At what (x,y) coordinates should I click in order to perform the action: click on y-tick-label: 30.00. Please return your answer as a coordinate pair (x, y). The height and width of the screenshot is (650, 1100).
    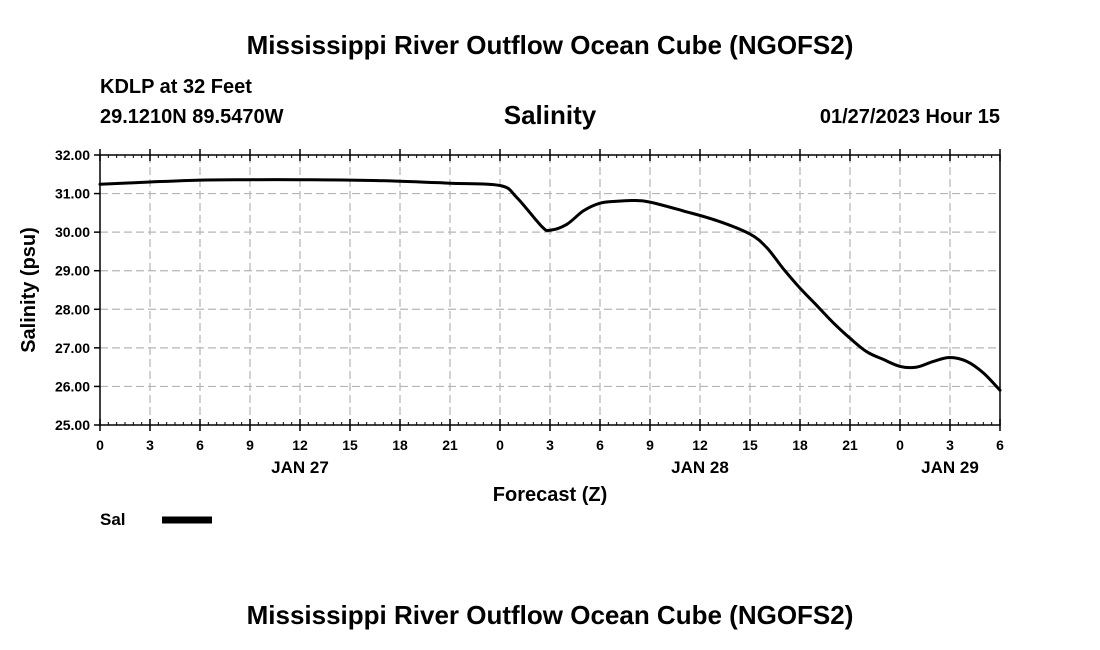
    Looking at the image, I should click on (72, 232).